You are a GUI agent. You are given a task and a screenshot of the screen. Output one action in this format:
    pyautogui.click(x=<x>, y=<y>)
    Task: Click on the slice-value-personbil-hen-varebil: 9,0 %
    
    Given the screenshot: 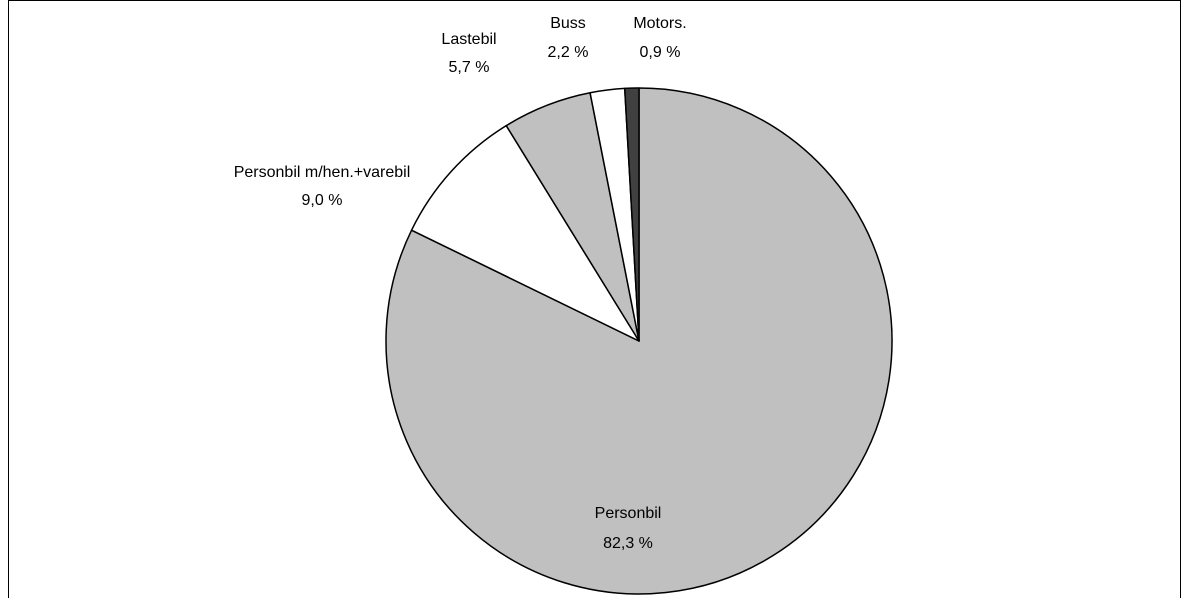 What is the action you would take?
    pyautogui.click(x=322, y=200)
    